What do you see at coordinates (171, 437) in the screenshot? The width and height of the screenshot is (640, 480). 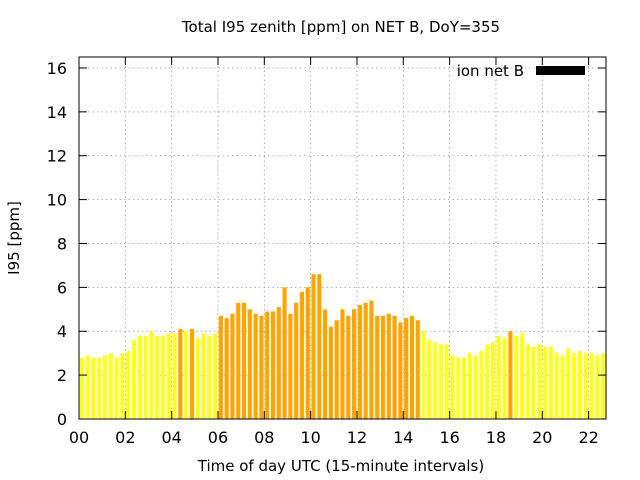 I see `x-tick-label-2: 04` at bounding box center [171, 437].